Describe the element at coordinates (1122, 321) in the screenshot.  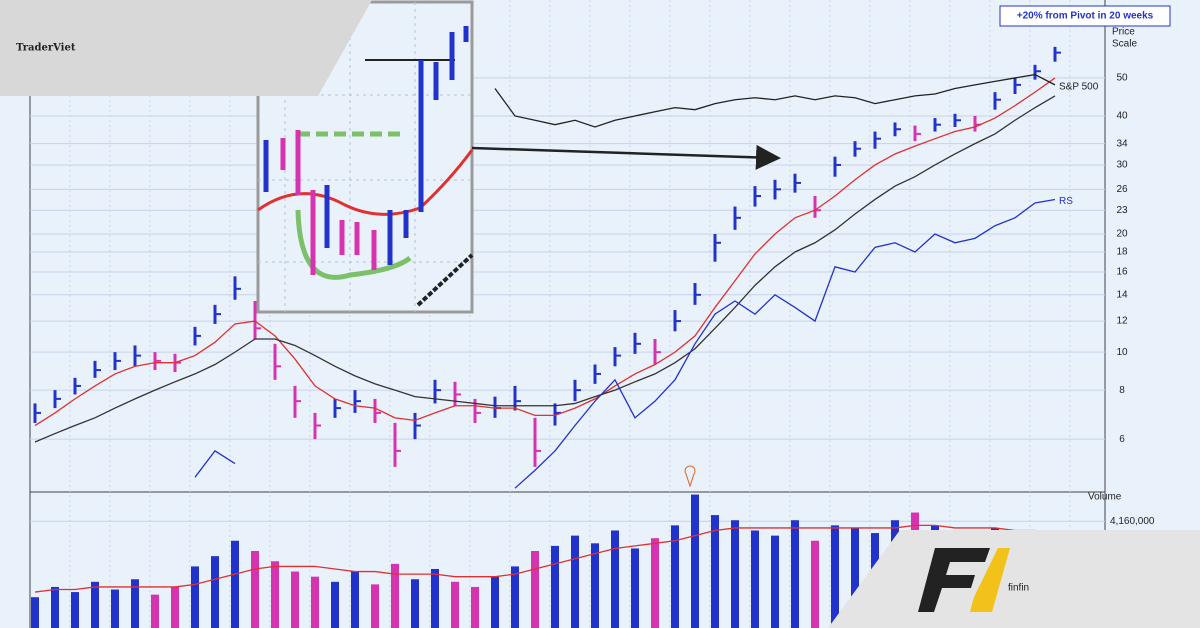
I see `y-tick-label: 12` at that location.